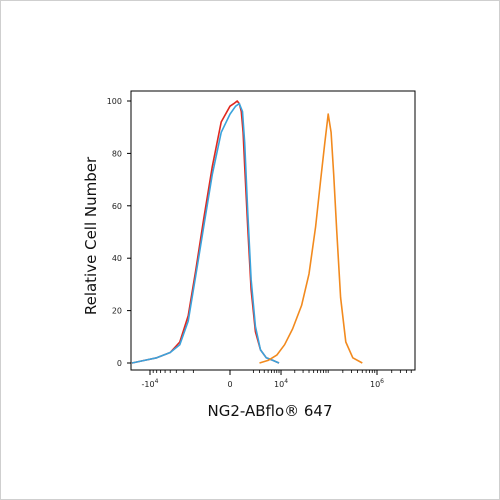 The height and width of the screenshot is (500, 500). I want to click on x-tick-label: 10⁶, so click(377, 383).